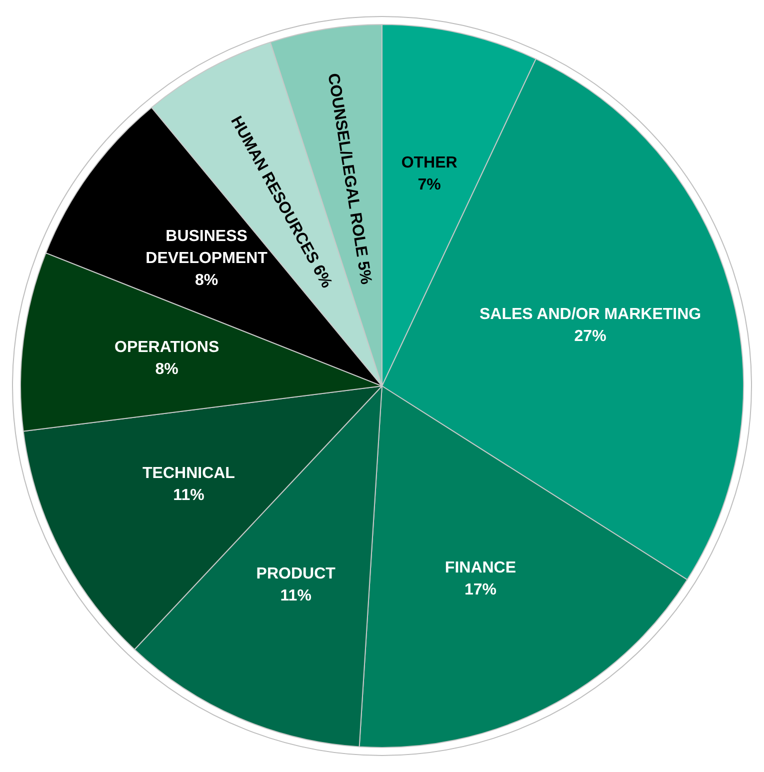 The width and height of the screenshot is (764, 772). What do you see at coordinates (189, 473) in the screenshot?
I see `slice-label: TECHNICAL` at bounding box center [189, 473].